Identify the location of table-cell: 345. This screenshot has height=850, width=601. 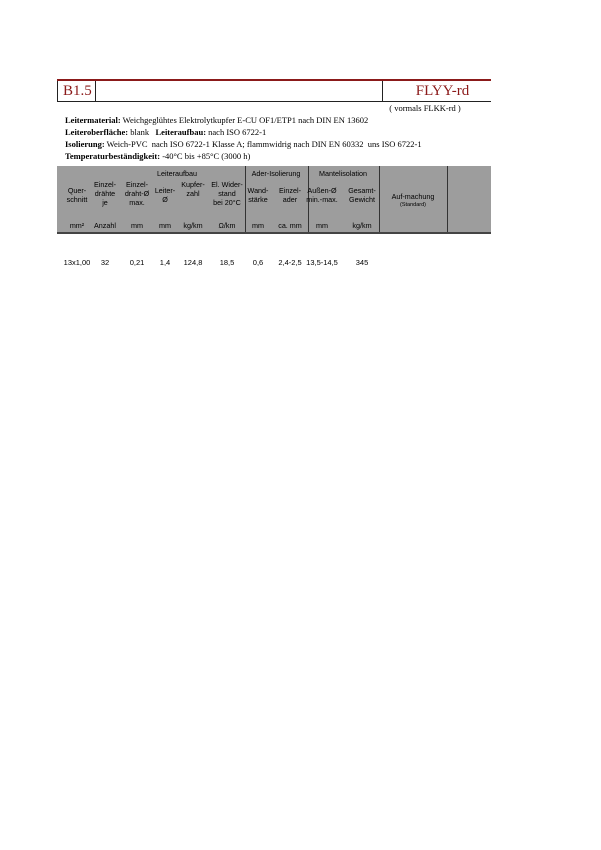
(362, 262).